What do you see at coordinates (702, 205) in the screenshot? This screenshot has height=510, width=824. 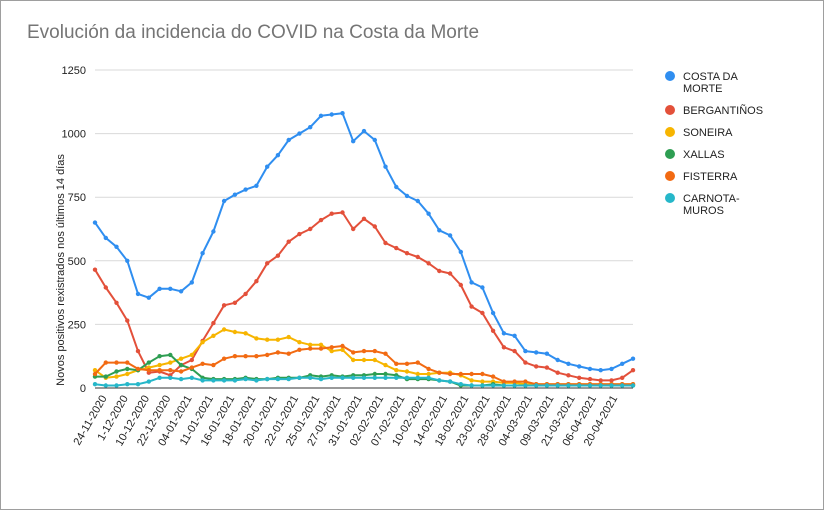 I see `legend-item: CARNOTA-MUROS` at bounding box center [702, 205].